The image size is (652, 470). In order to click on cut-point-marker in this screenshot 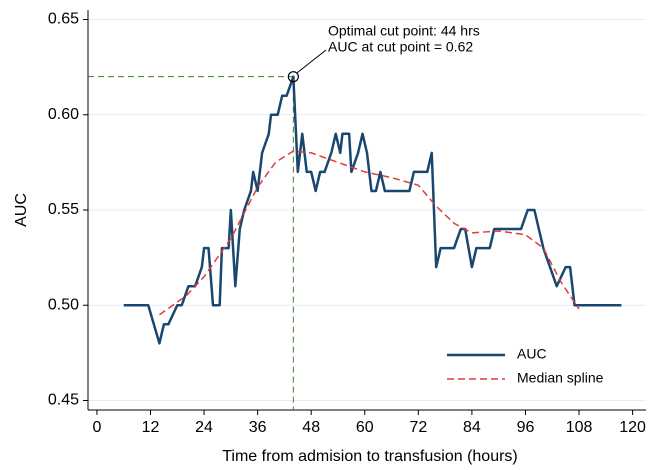, I will do `click(293, 77)`.